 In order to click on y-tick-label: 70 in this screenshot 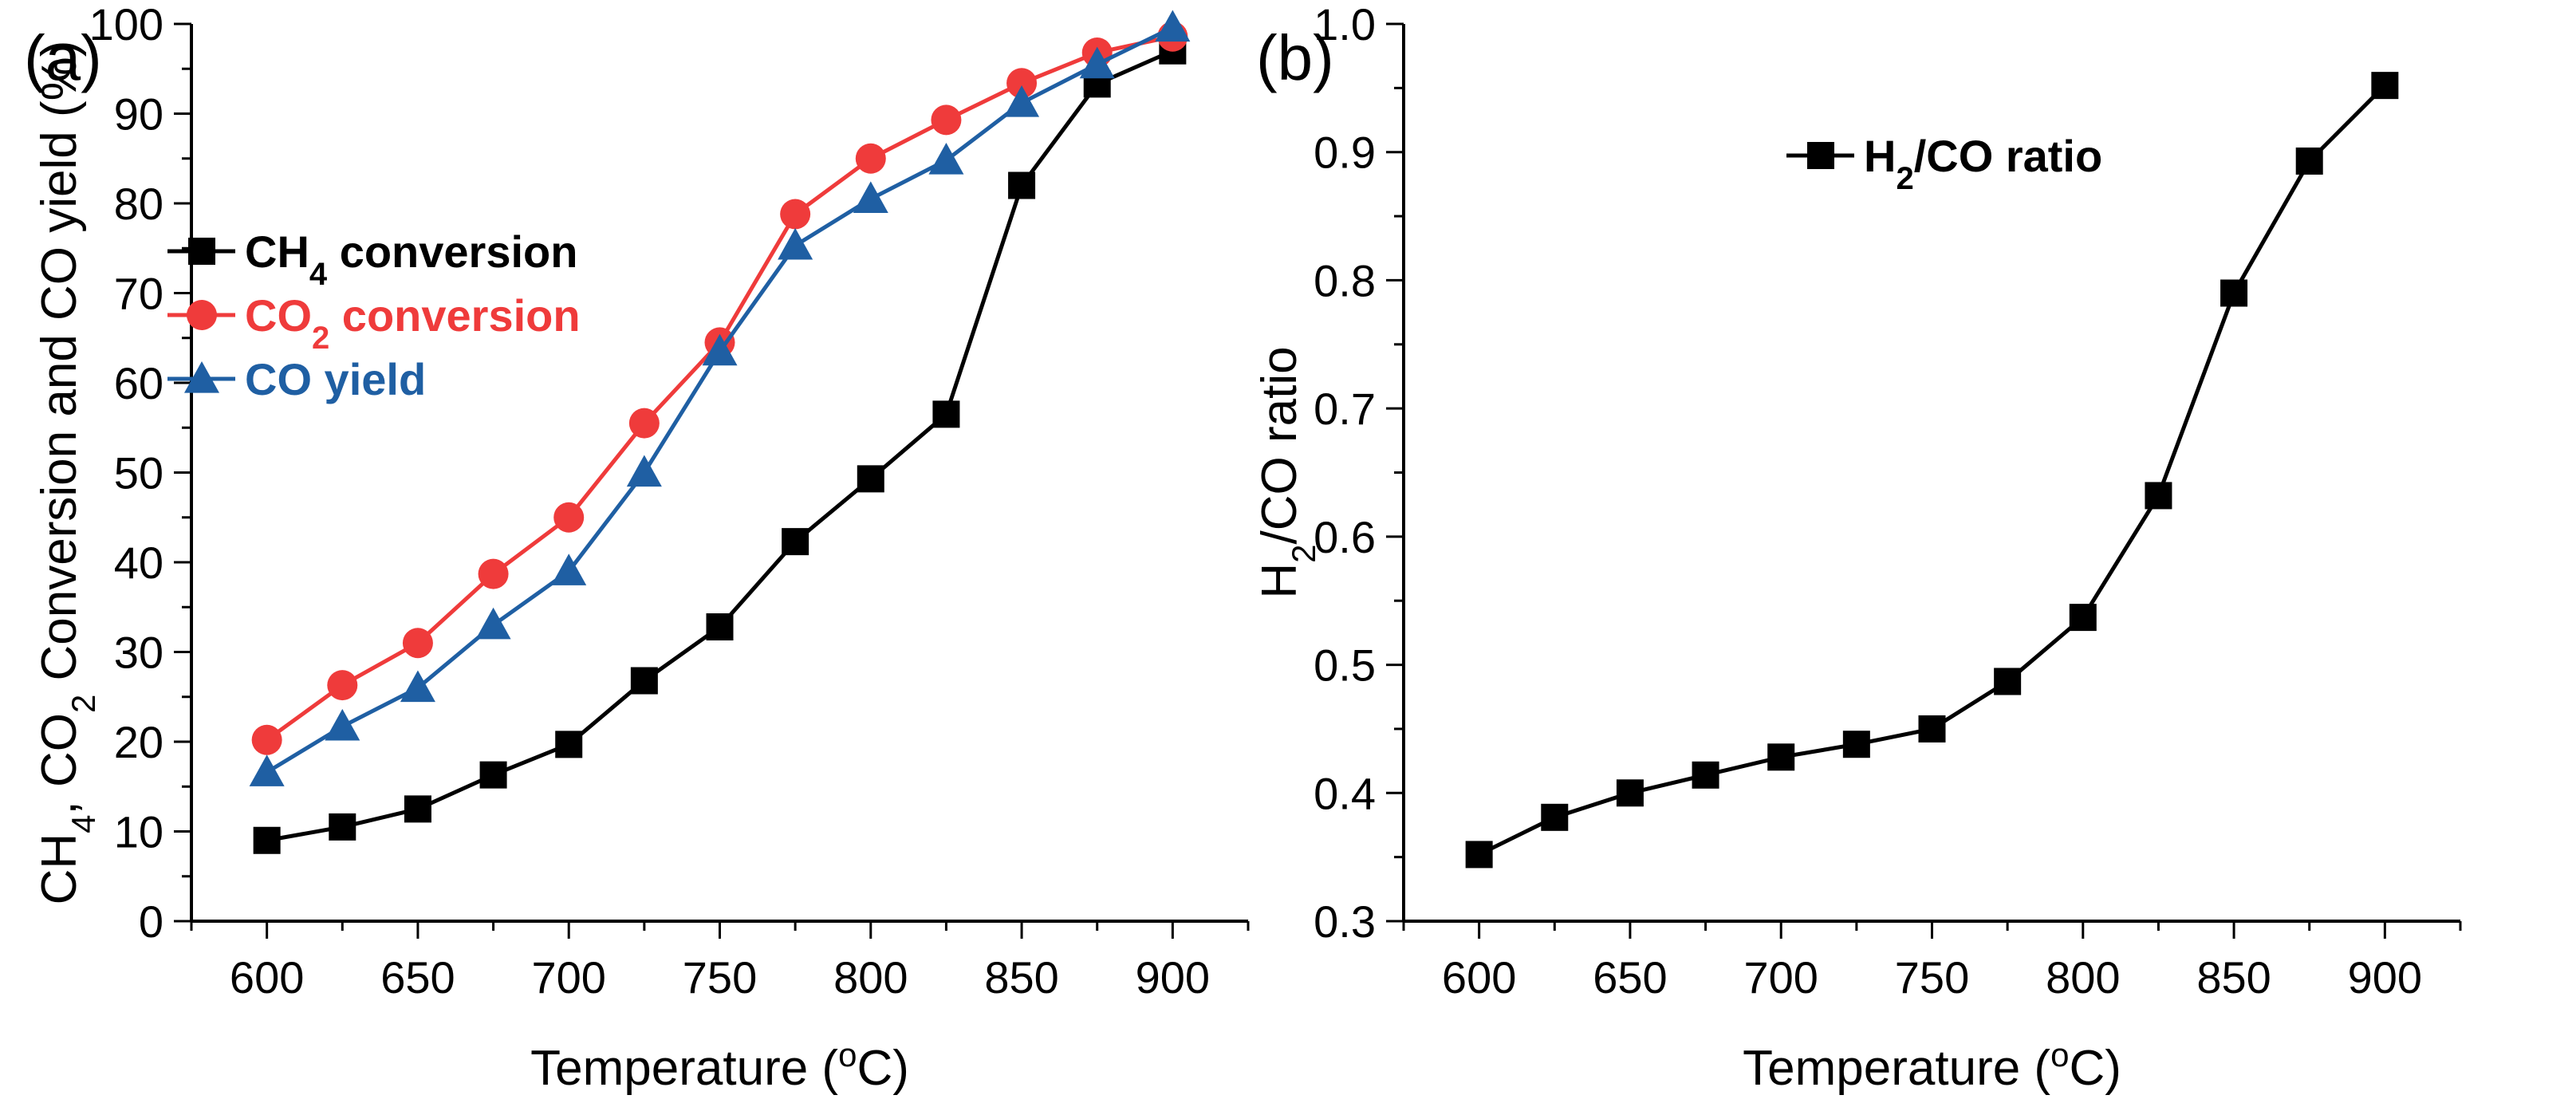, I will do `click(138, 294)`.